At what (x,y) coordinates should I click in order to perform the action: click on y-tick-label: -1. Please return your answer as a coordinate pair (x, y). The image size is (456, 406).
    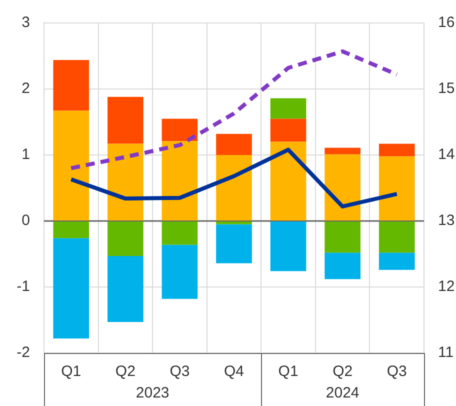
    Looking at the image, I should click on (23, 287).